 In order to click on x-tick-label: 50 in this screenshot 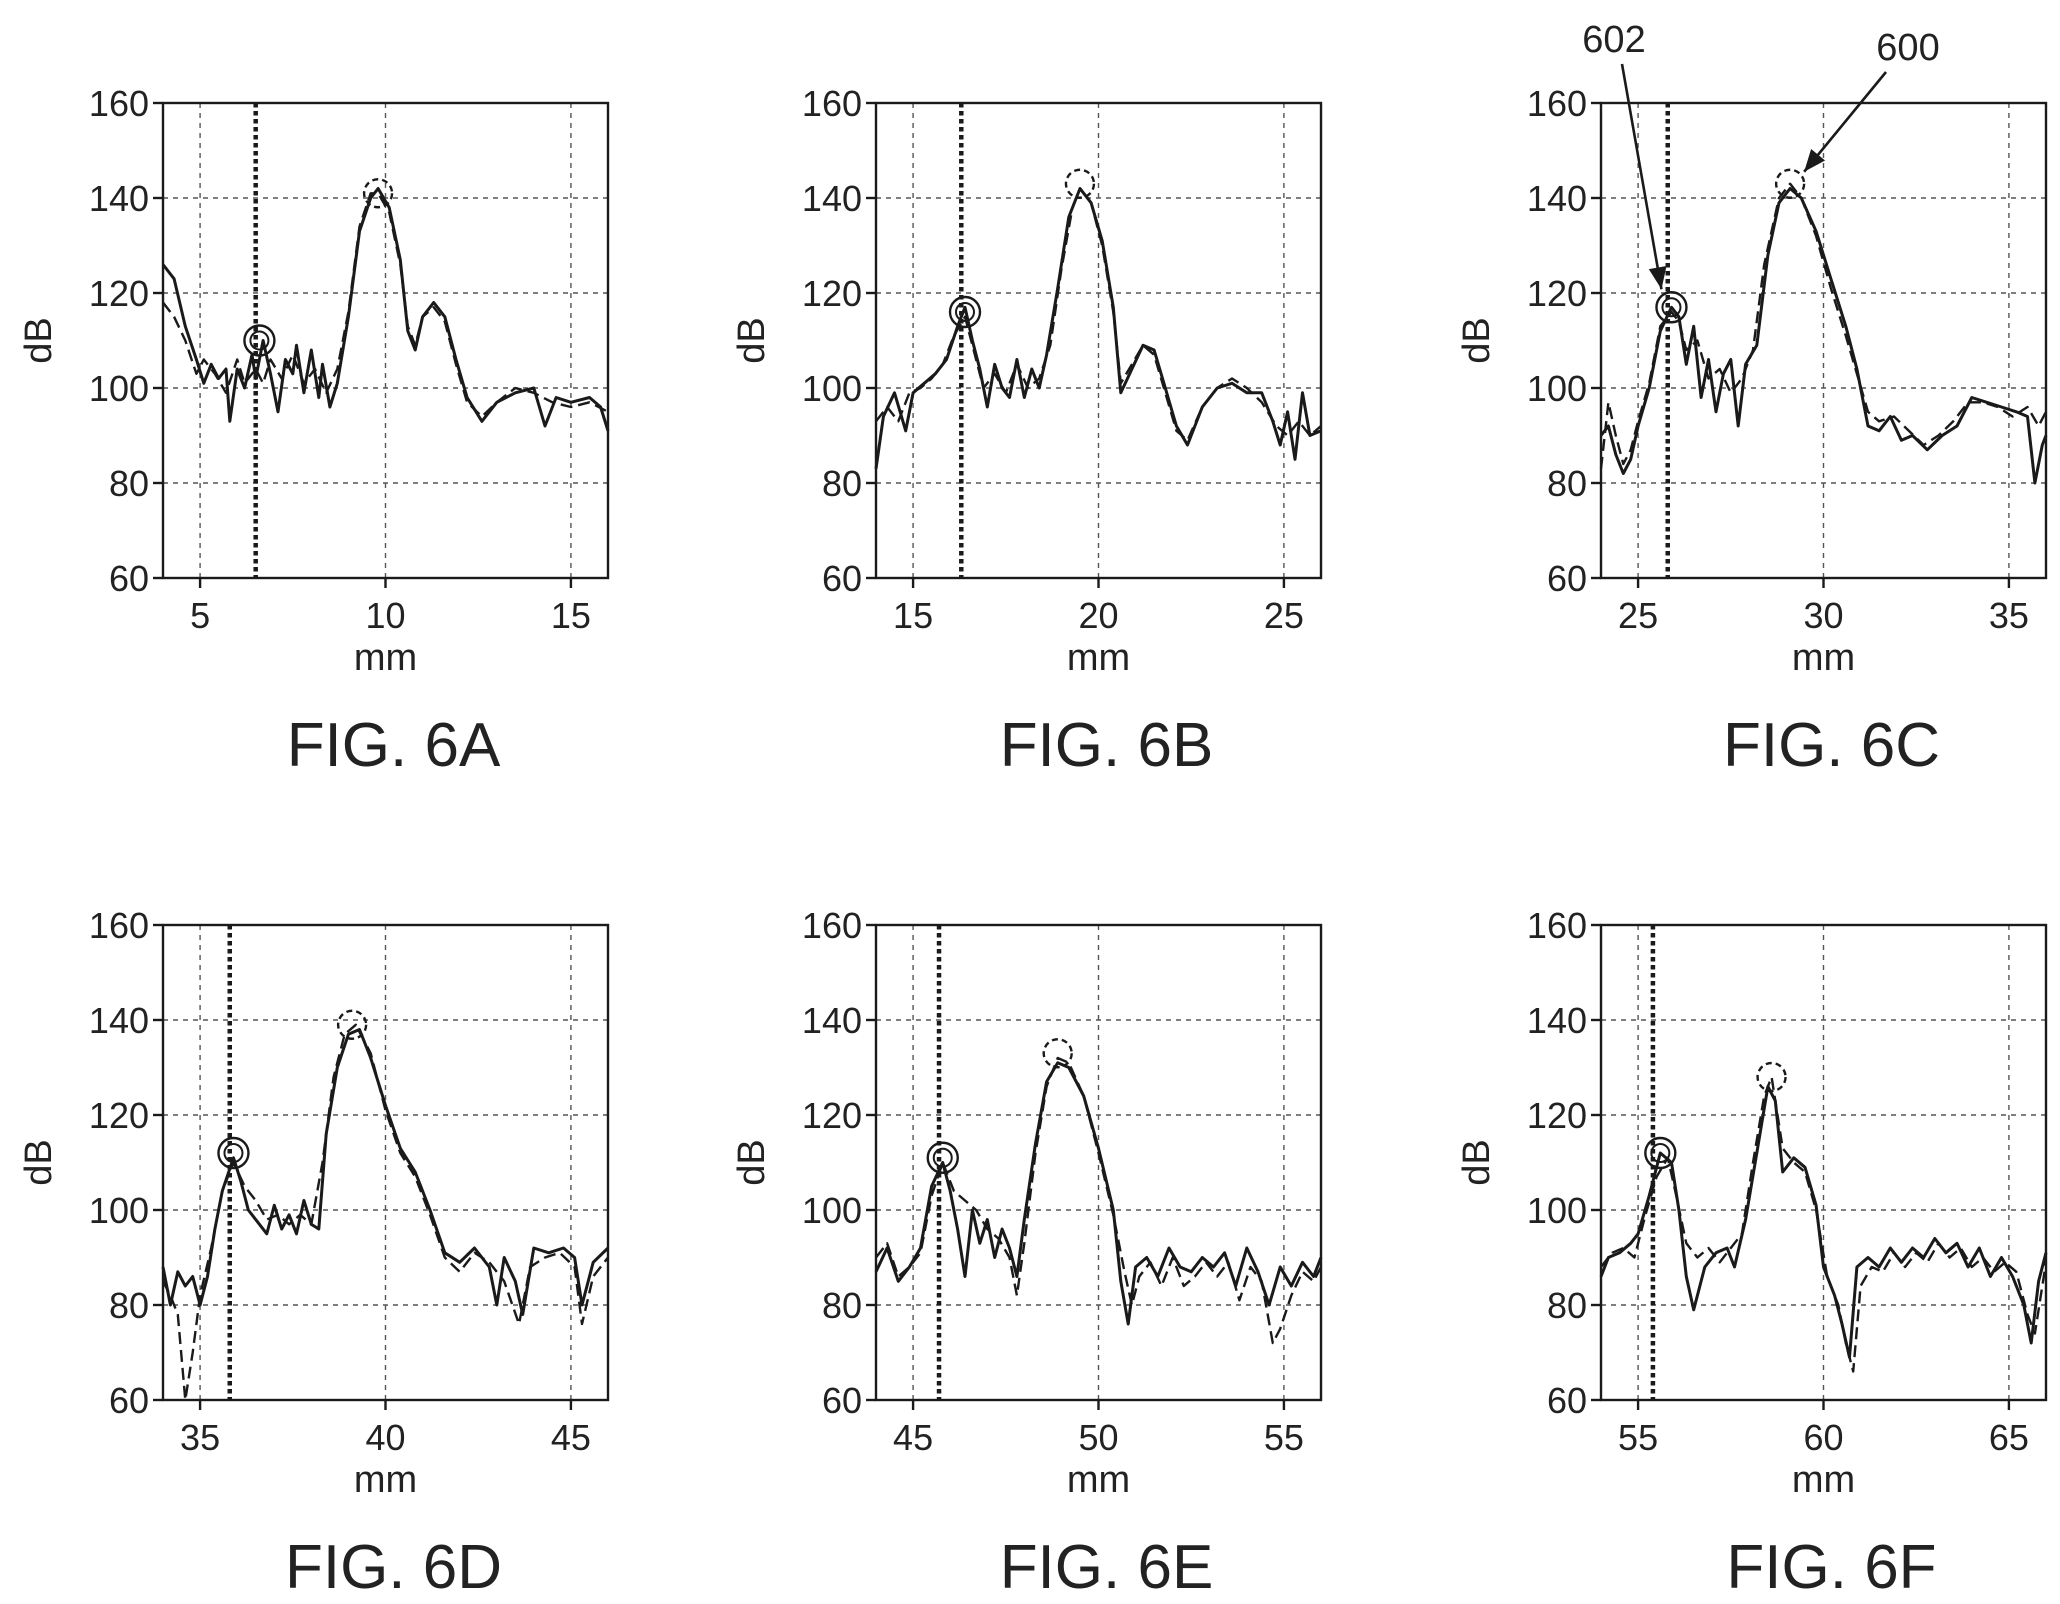, I will do `click(1098, 1437)`.